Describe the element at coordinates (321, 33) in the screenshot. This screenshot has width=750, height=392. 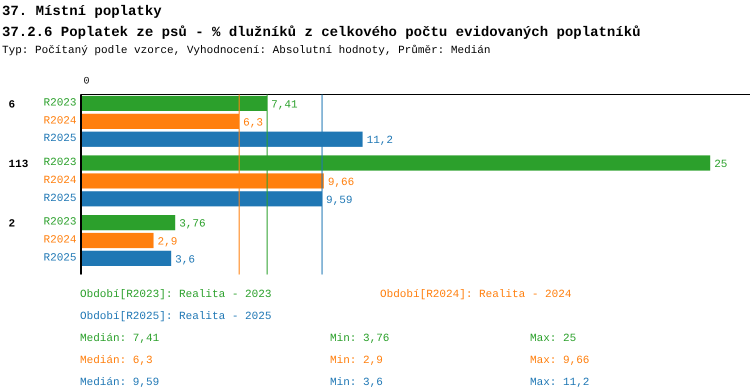
I see `chart-subtitle: 37.2.6 Poplatek ze psů - % dlužníků z celkového počtu evidovaných poplatníků` at that location.